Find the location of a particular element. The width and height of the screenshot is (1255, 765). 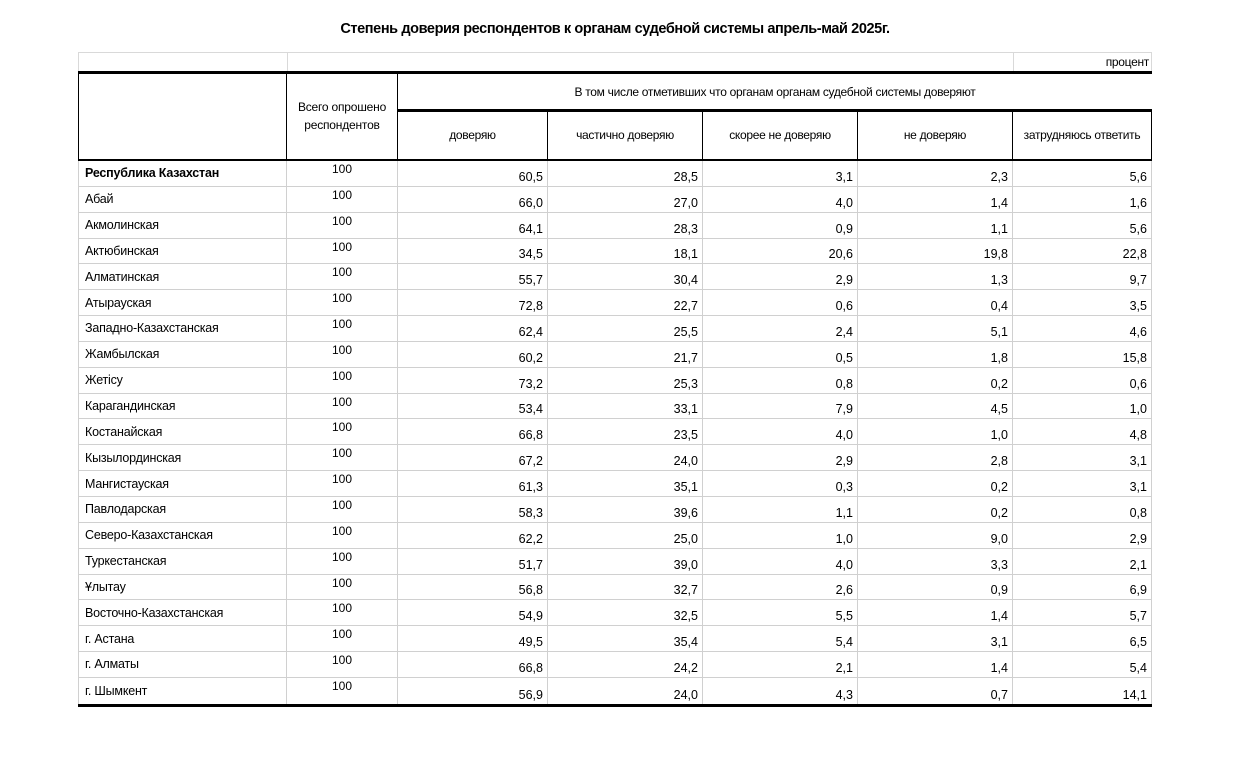

answer-value: 61,3 is located at coordinates (473, 483).